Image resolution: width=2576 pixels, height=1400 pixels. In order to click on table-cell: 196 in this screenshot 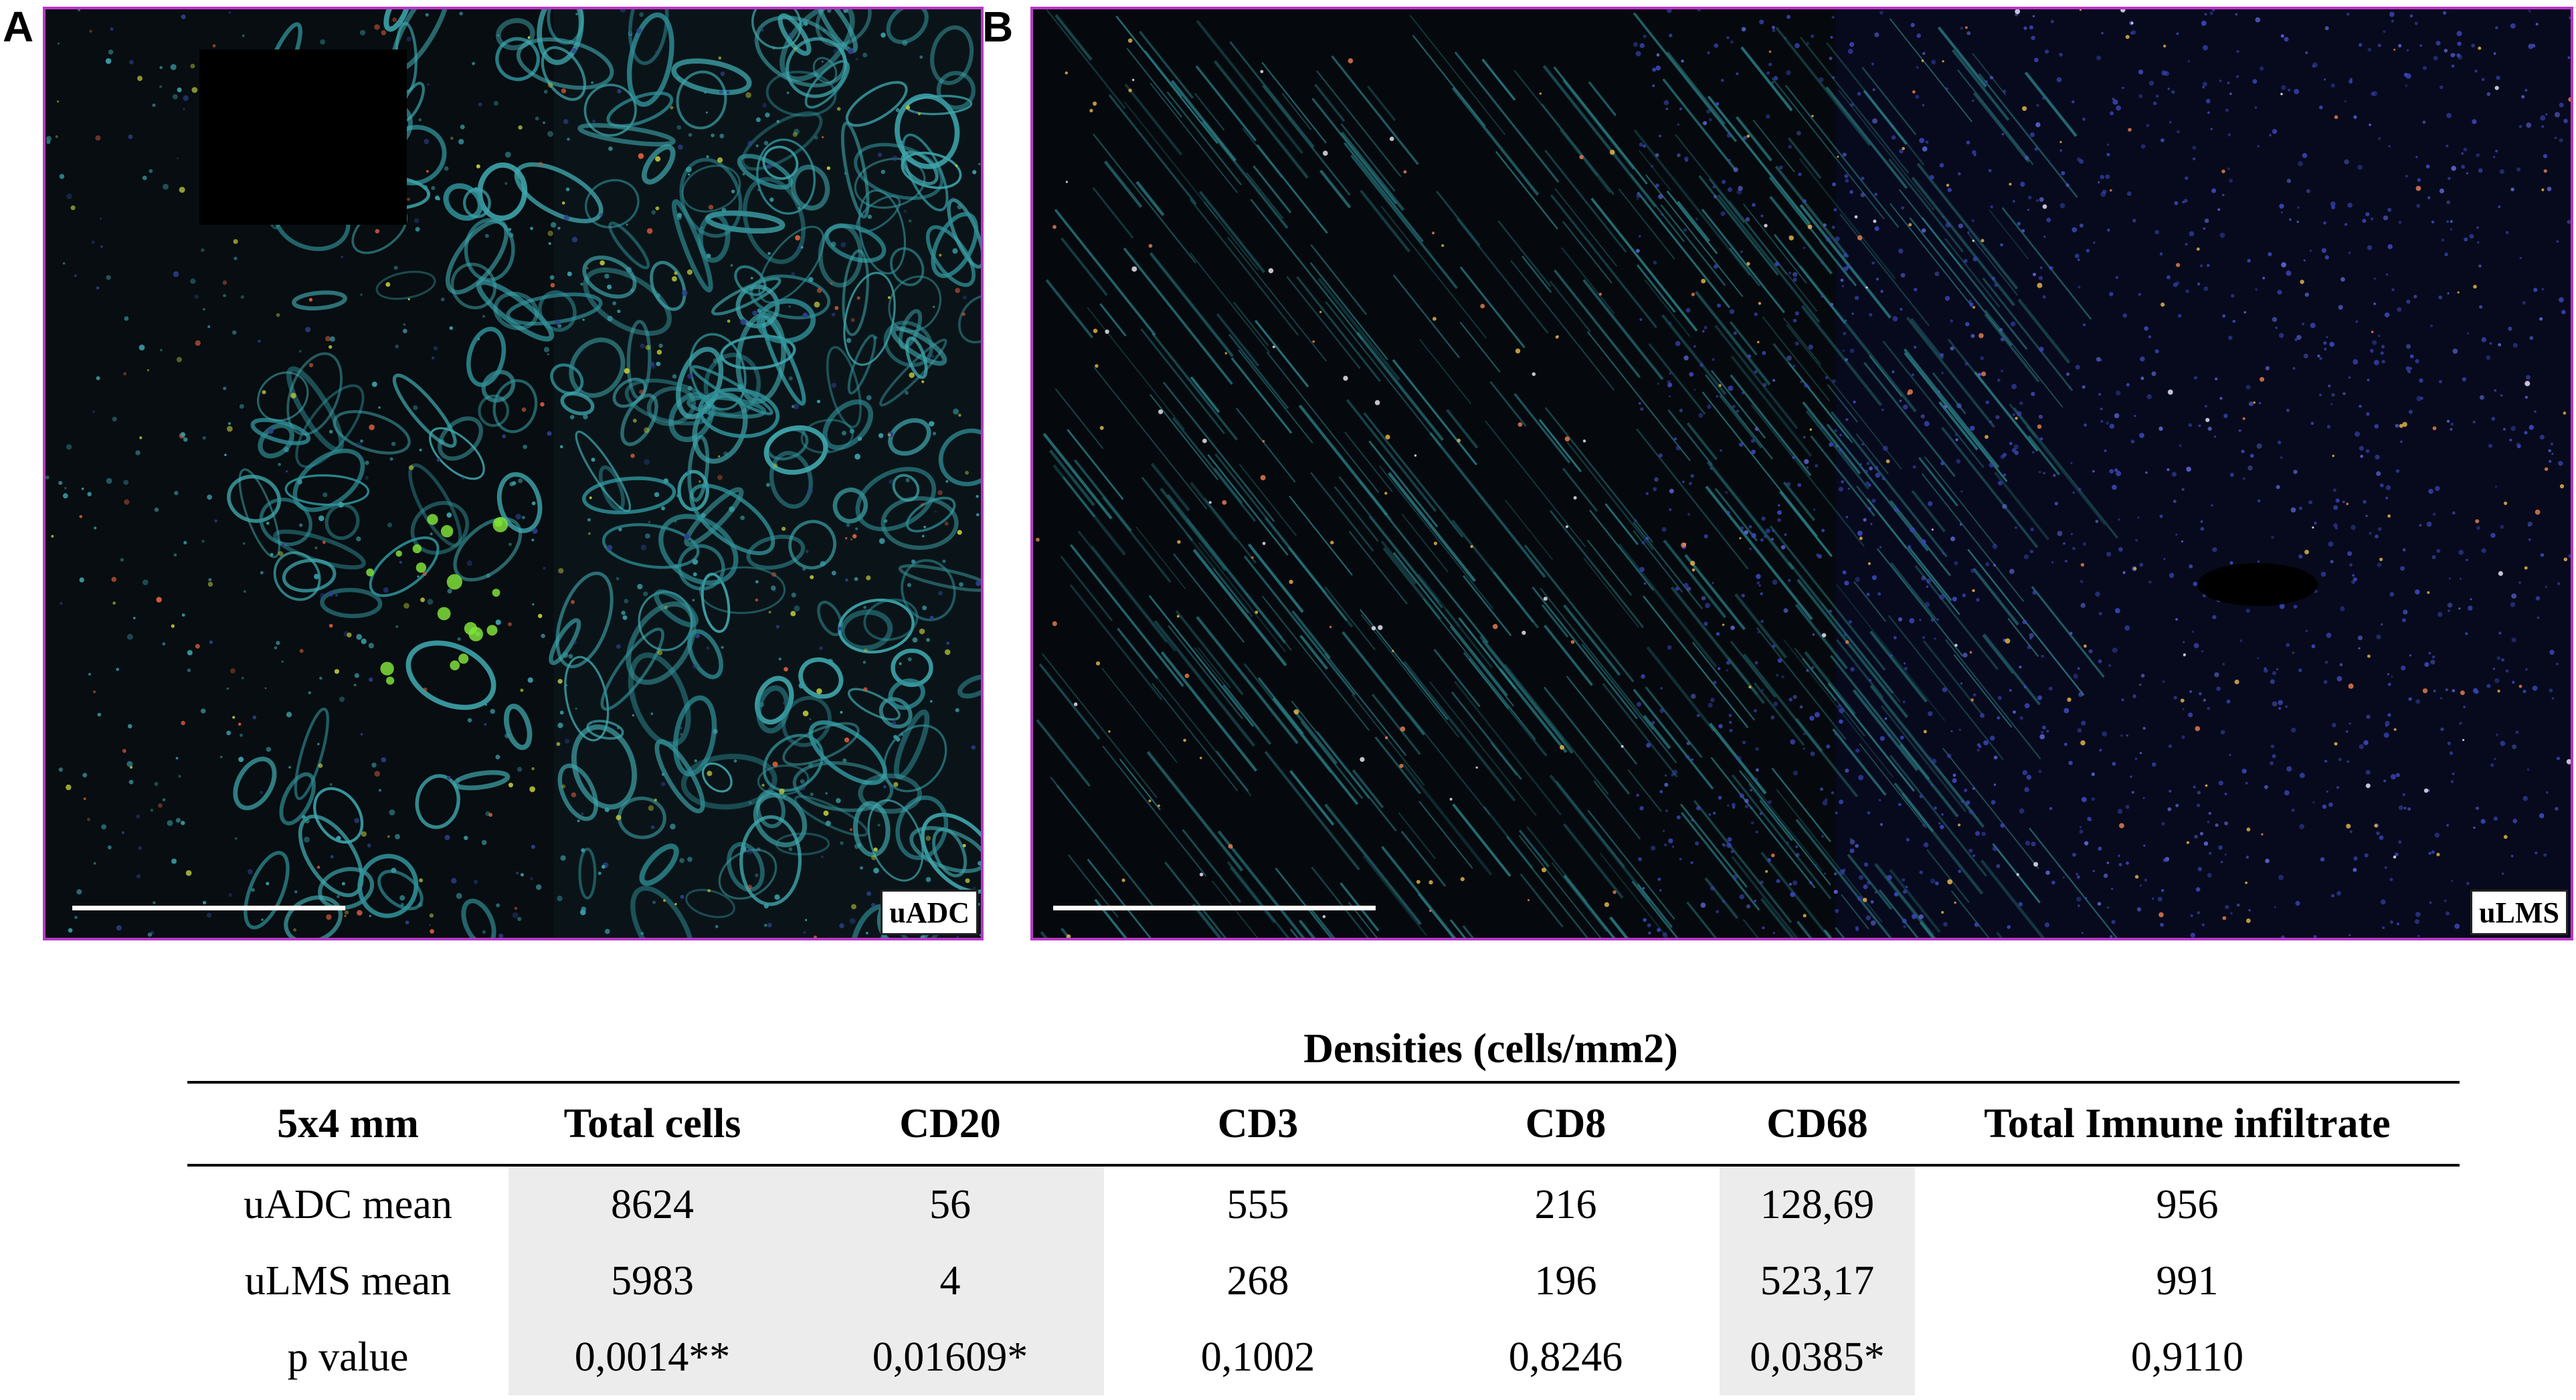, I will do `click(1565, 1281)`.